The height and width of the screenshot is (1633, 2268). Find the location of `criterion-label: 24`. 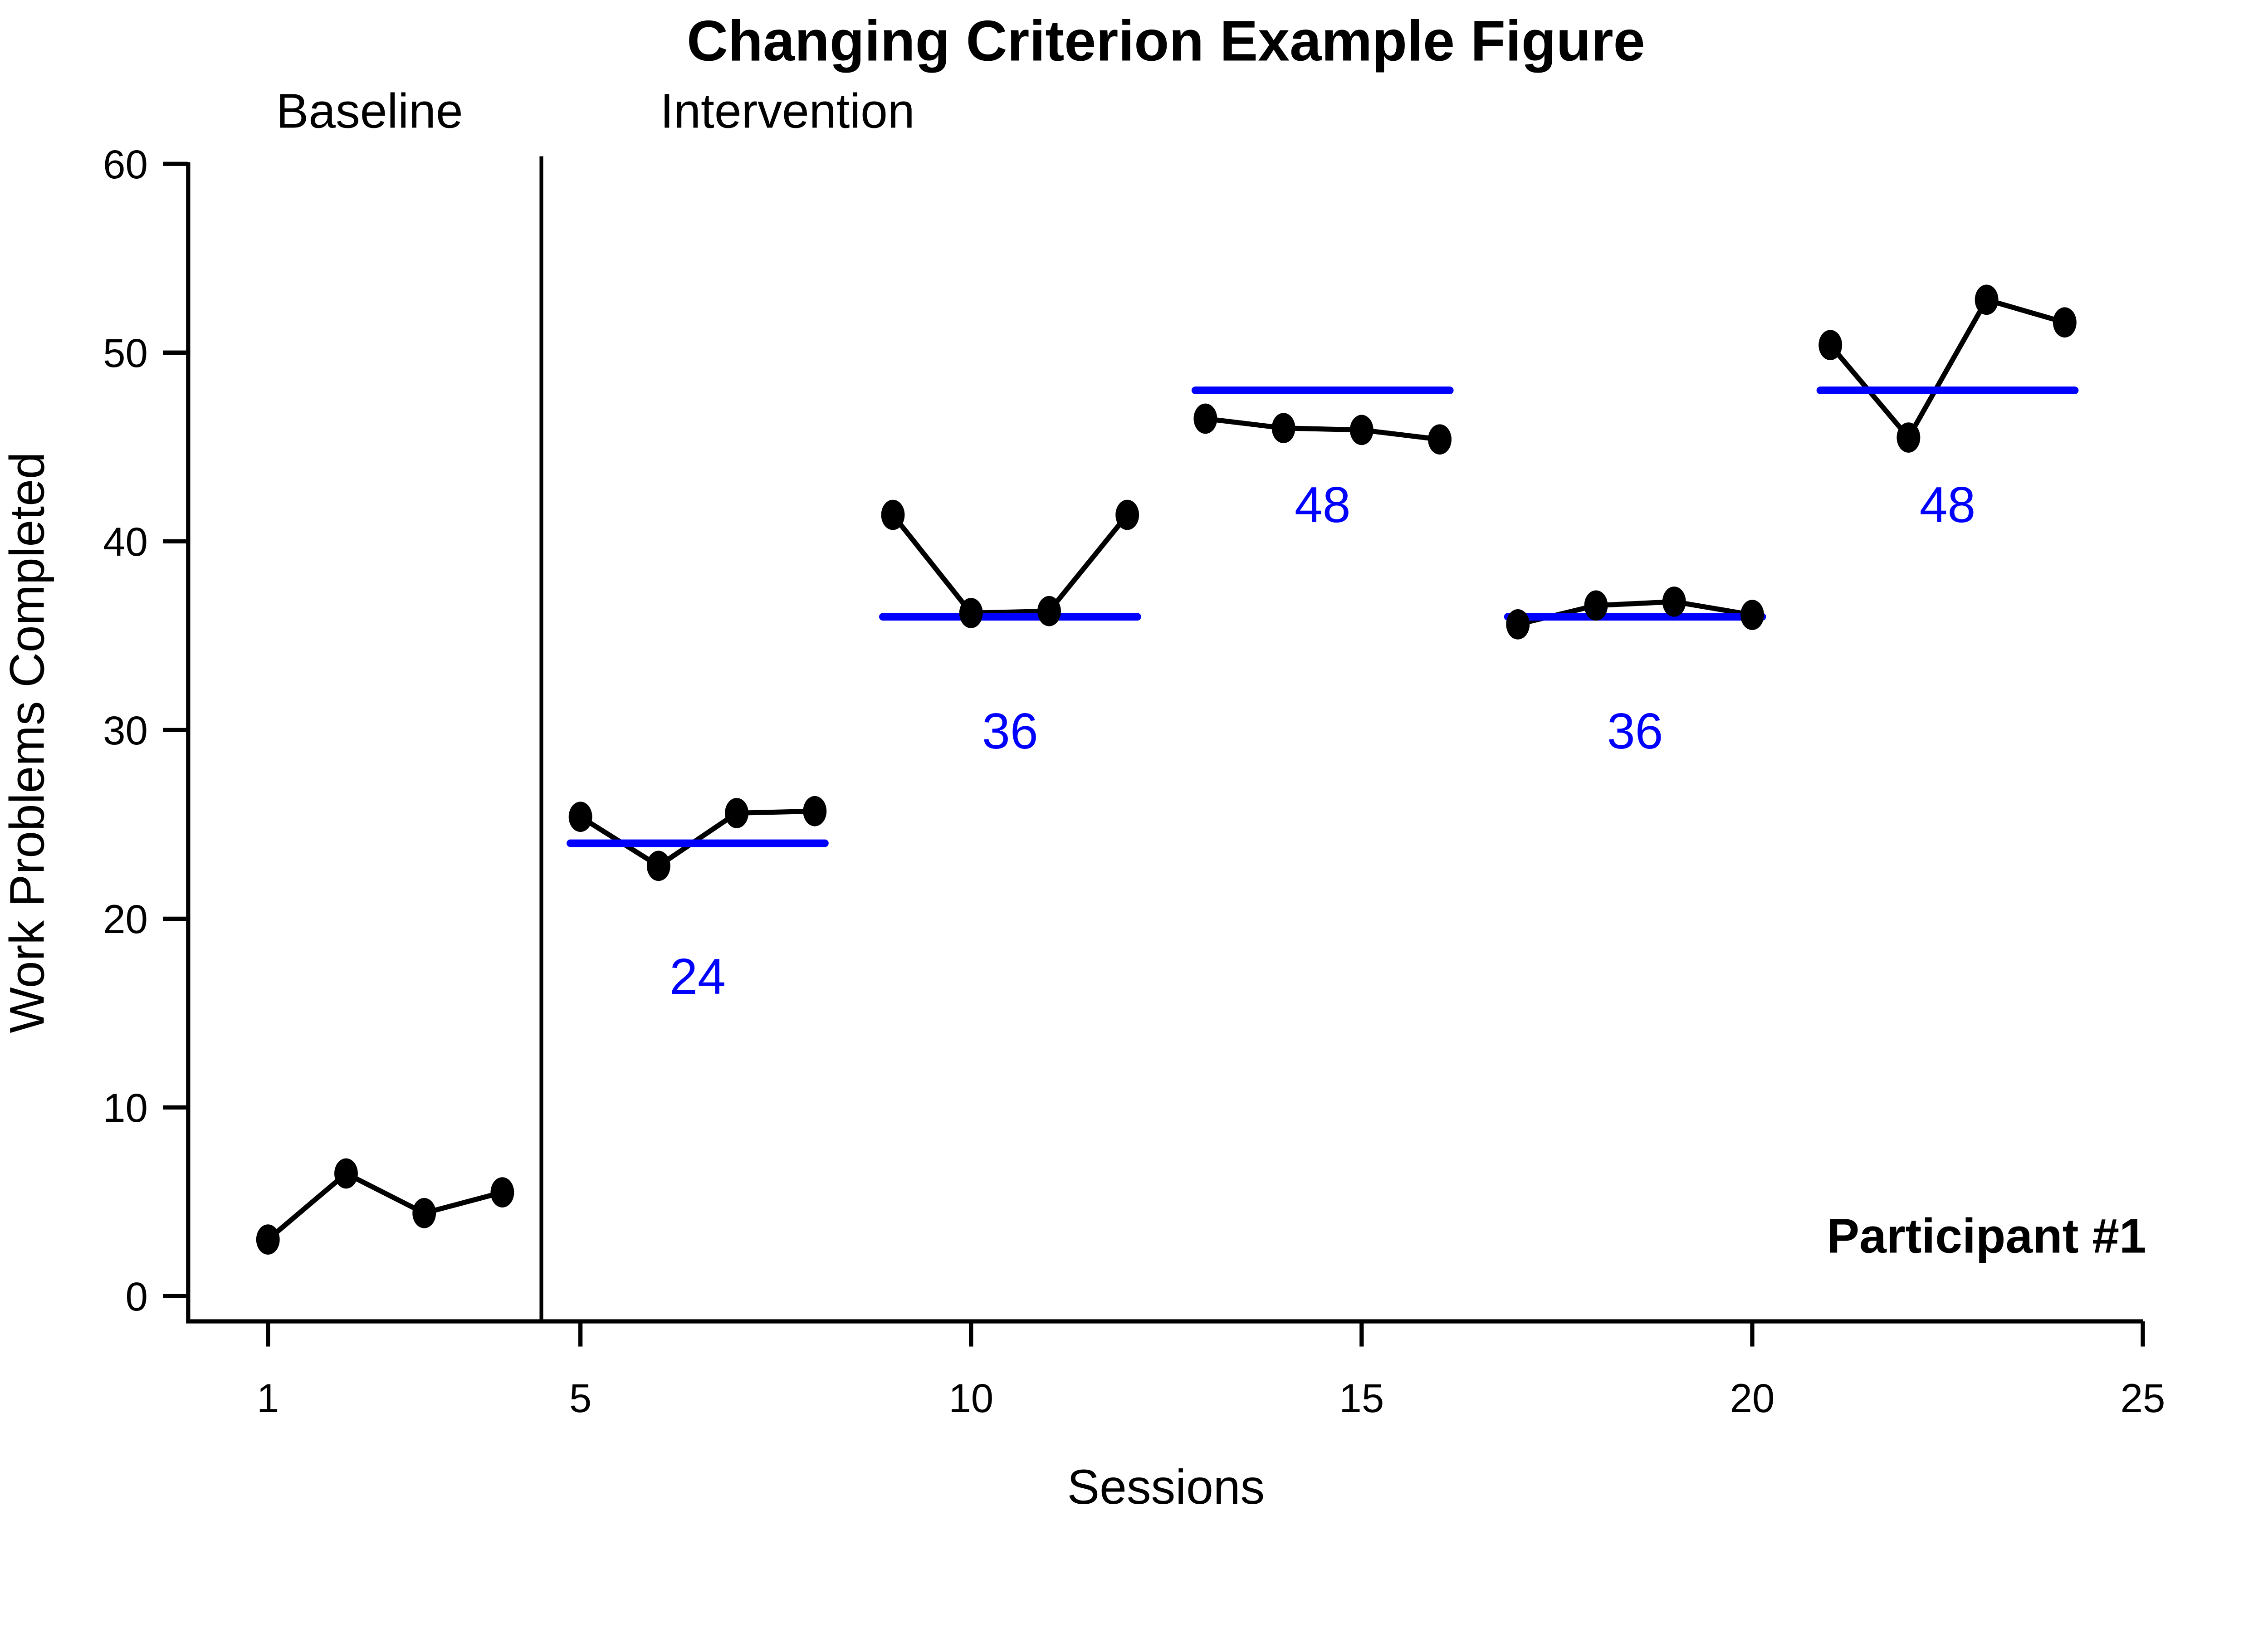

criterion-label: 24 is located at coordinates (698, 976).